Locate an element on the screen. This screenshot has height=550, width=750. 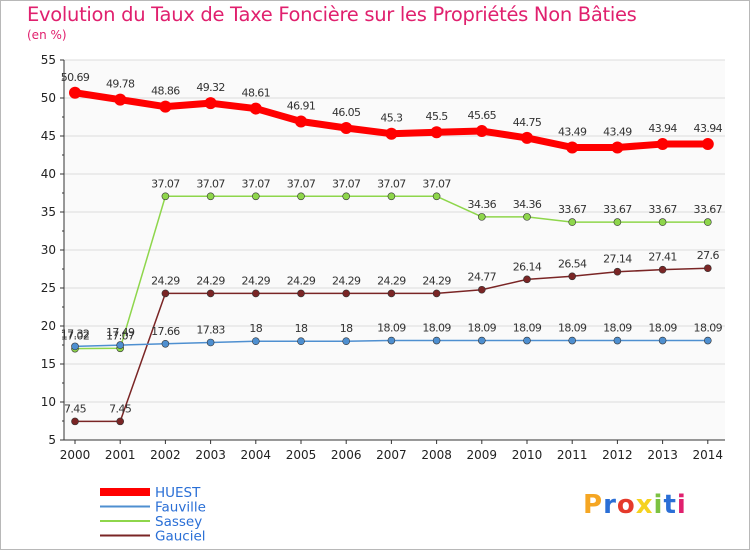
y-tick-label: 25 is located at coordinates (48, 288).